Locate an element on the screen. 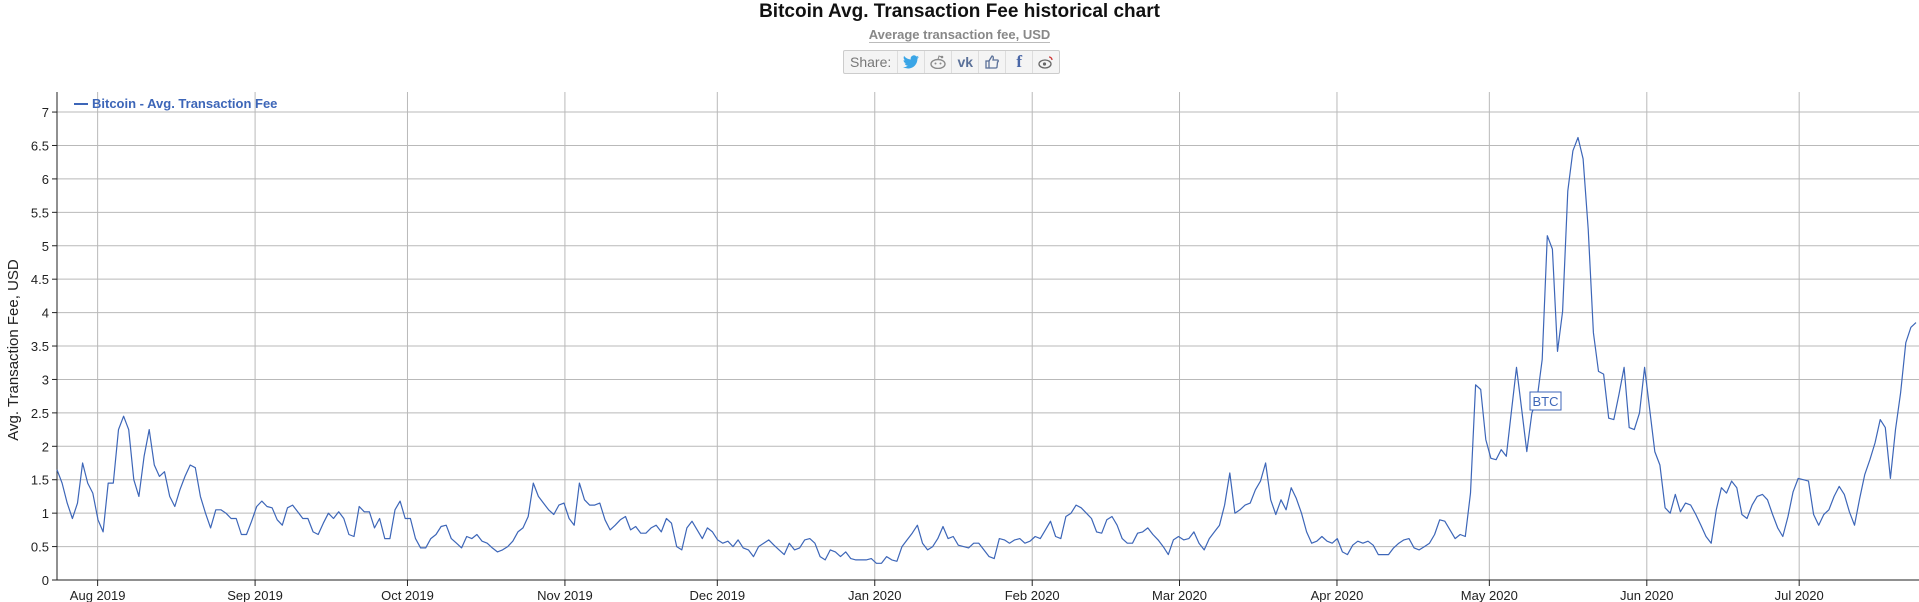 This screenshot has width=1919, height=602. y-tick-label: 6 is located at coordinates (45, 179).